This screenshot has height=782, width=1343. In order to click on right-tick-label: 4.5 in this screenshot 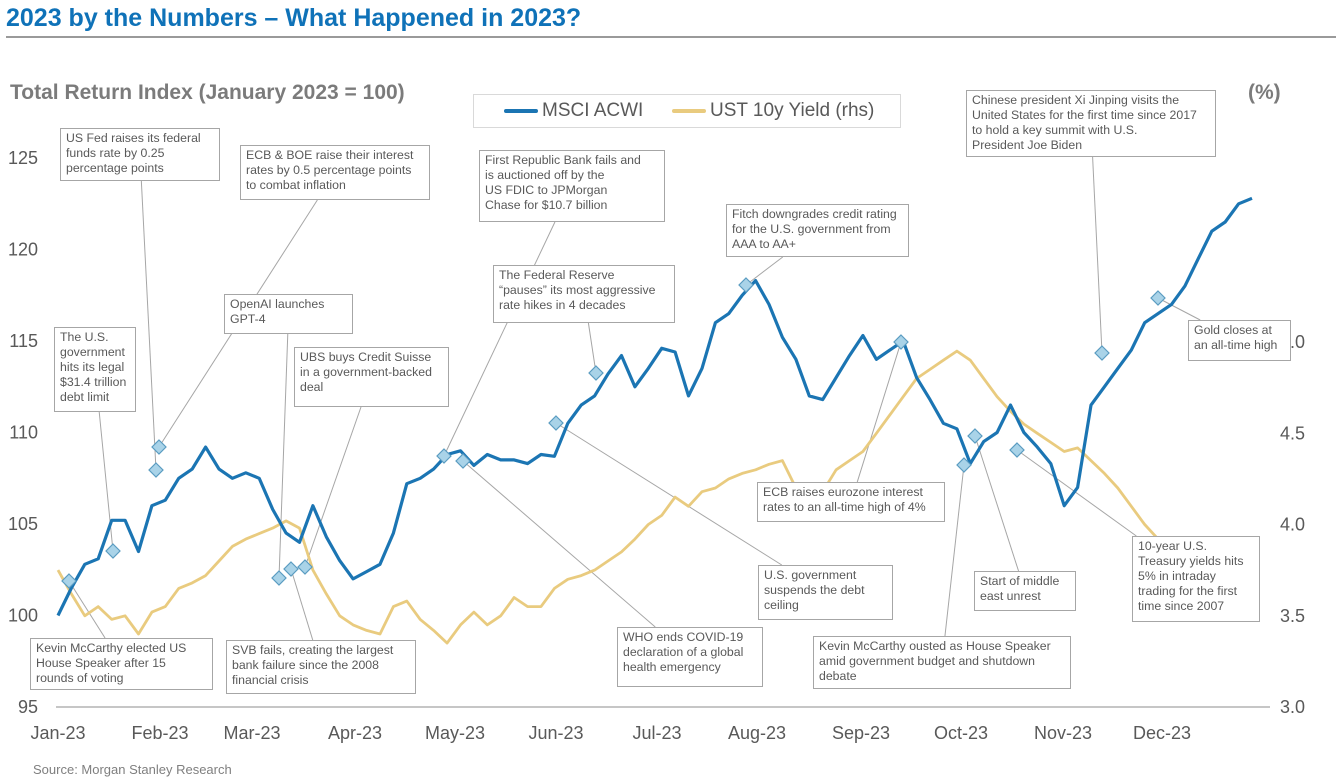, I will do `click(1292, 433)`.